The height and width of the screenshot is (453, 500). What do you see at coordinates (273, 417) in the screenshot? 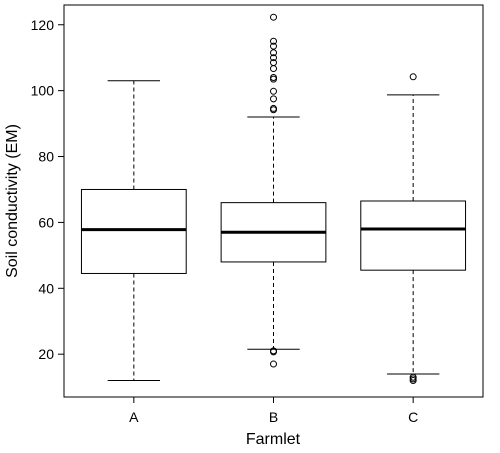
I see `x-tick-label: B` at bounding box center [273, 417].